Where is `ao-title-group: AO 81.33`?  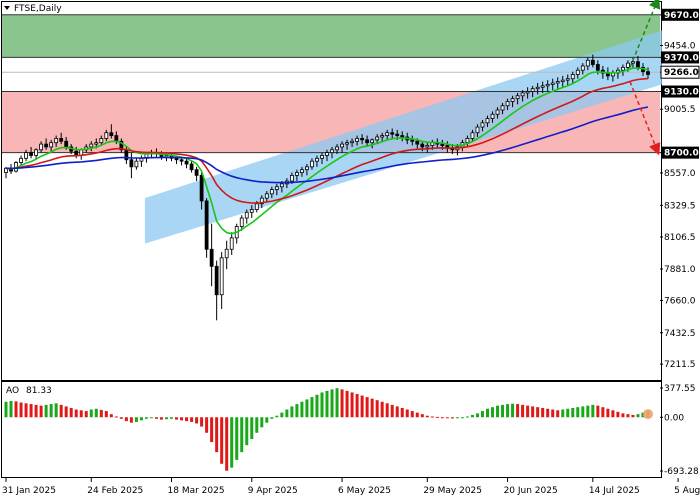 ao-title-group: AO 81.33 is located at coordinates (29, 391).